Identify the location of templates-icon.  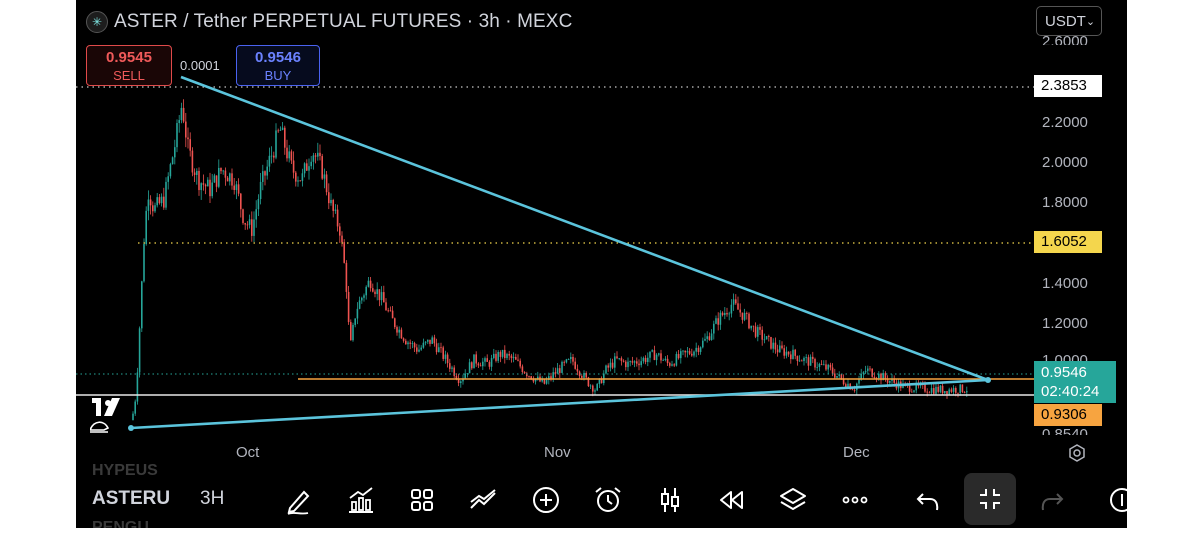
(422, 500).